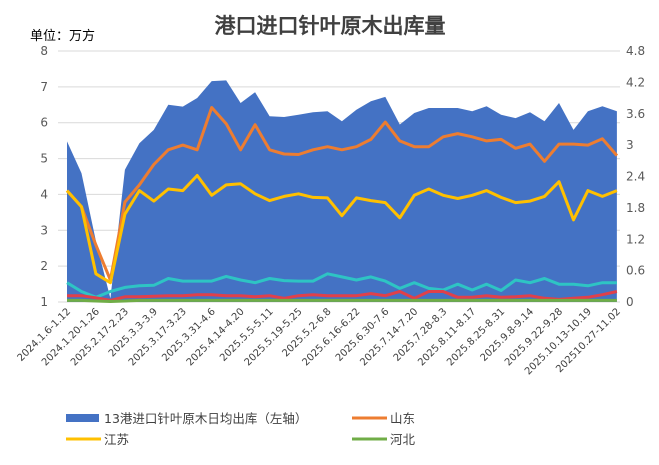 Image resolution: width=659 pixels, height=465 pixels. I want to click on left-tick-label: 4, so click(44, 194).